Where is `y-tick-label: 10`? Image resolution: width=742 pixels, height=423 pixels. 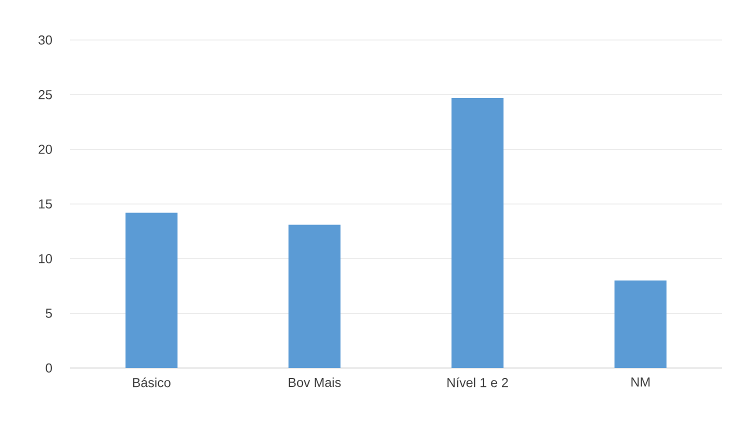
y-tick-label: 10 is located at coordinates (45, 259).